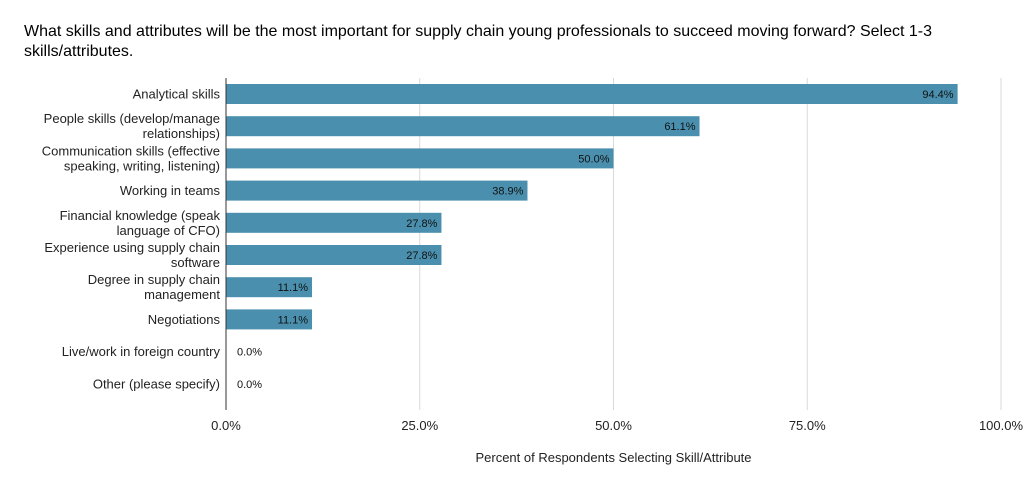 This screenshot has width=1024, height=491. I want to click on category-label: Negotiations, so click(184, 319).